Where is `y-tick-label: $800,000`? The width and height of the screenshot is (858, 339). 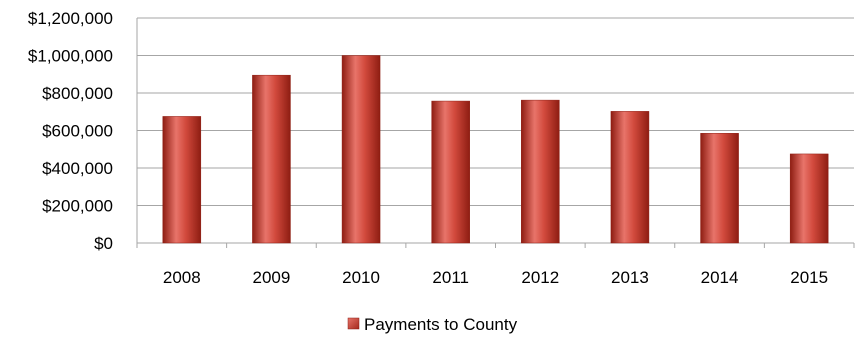
y-tick-label: $800,000 is located at coordinates (77, 93).